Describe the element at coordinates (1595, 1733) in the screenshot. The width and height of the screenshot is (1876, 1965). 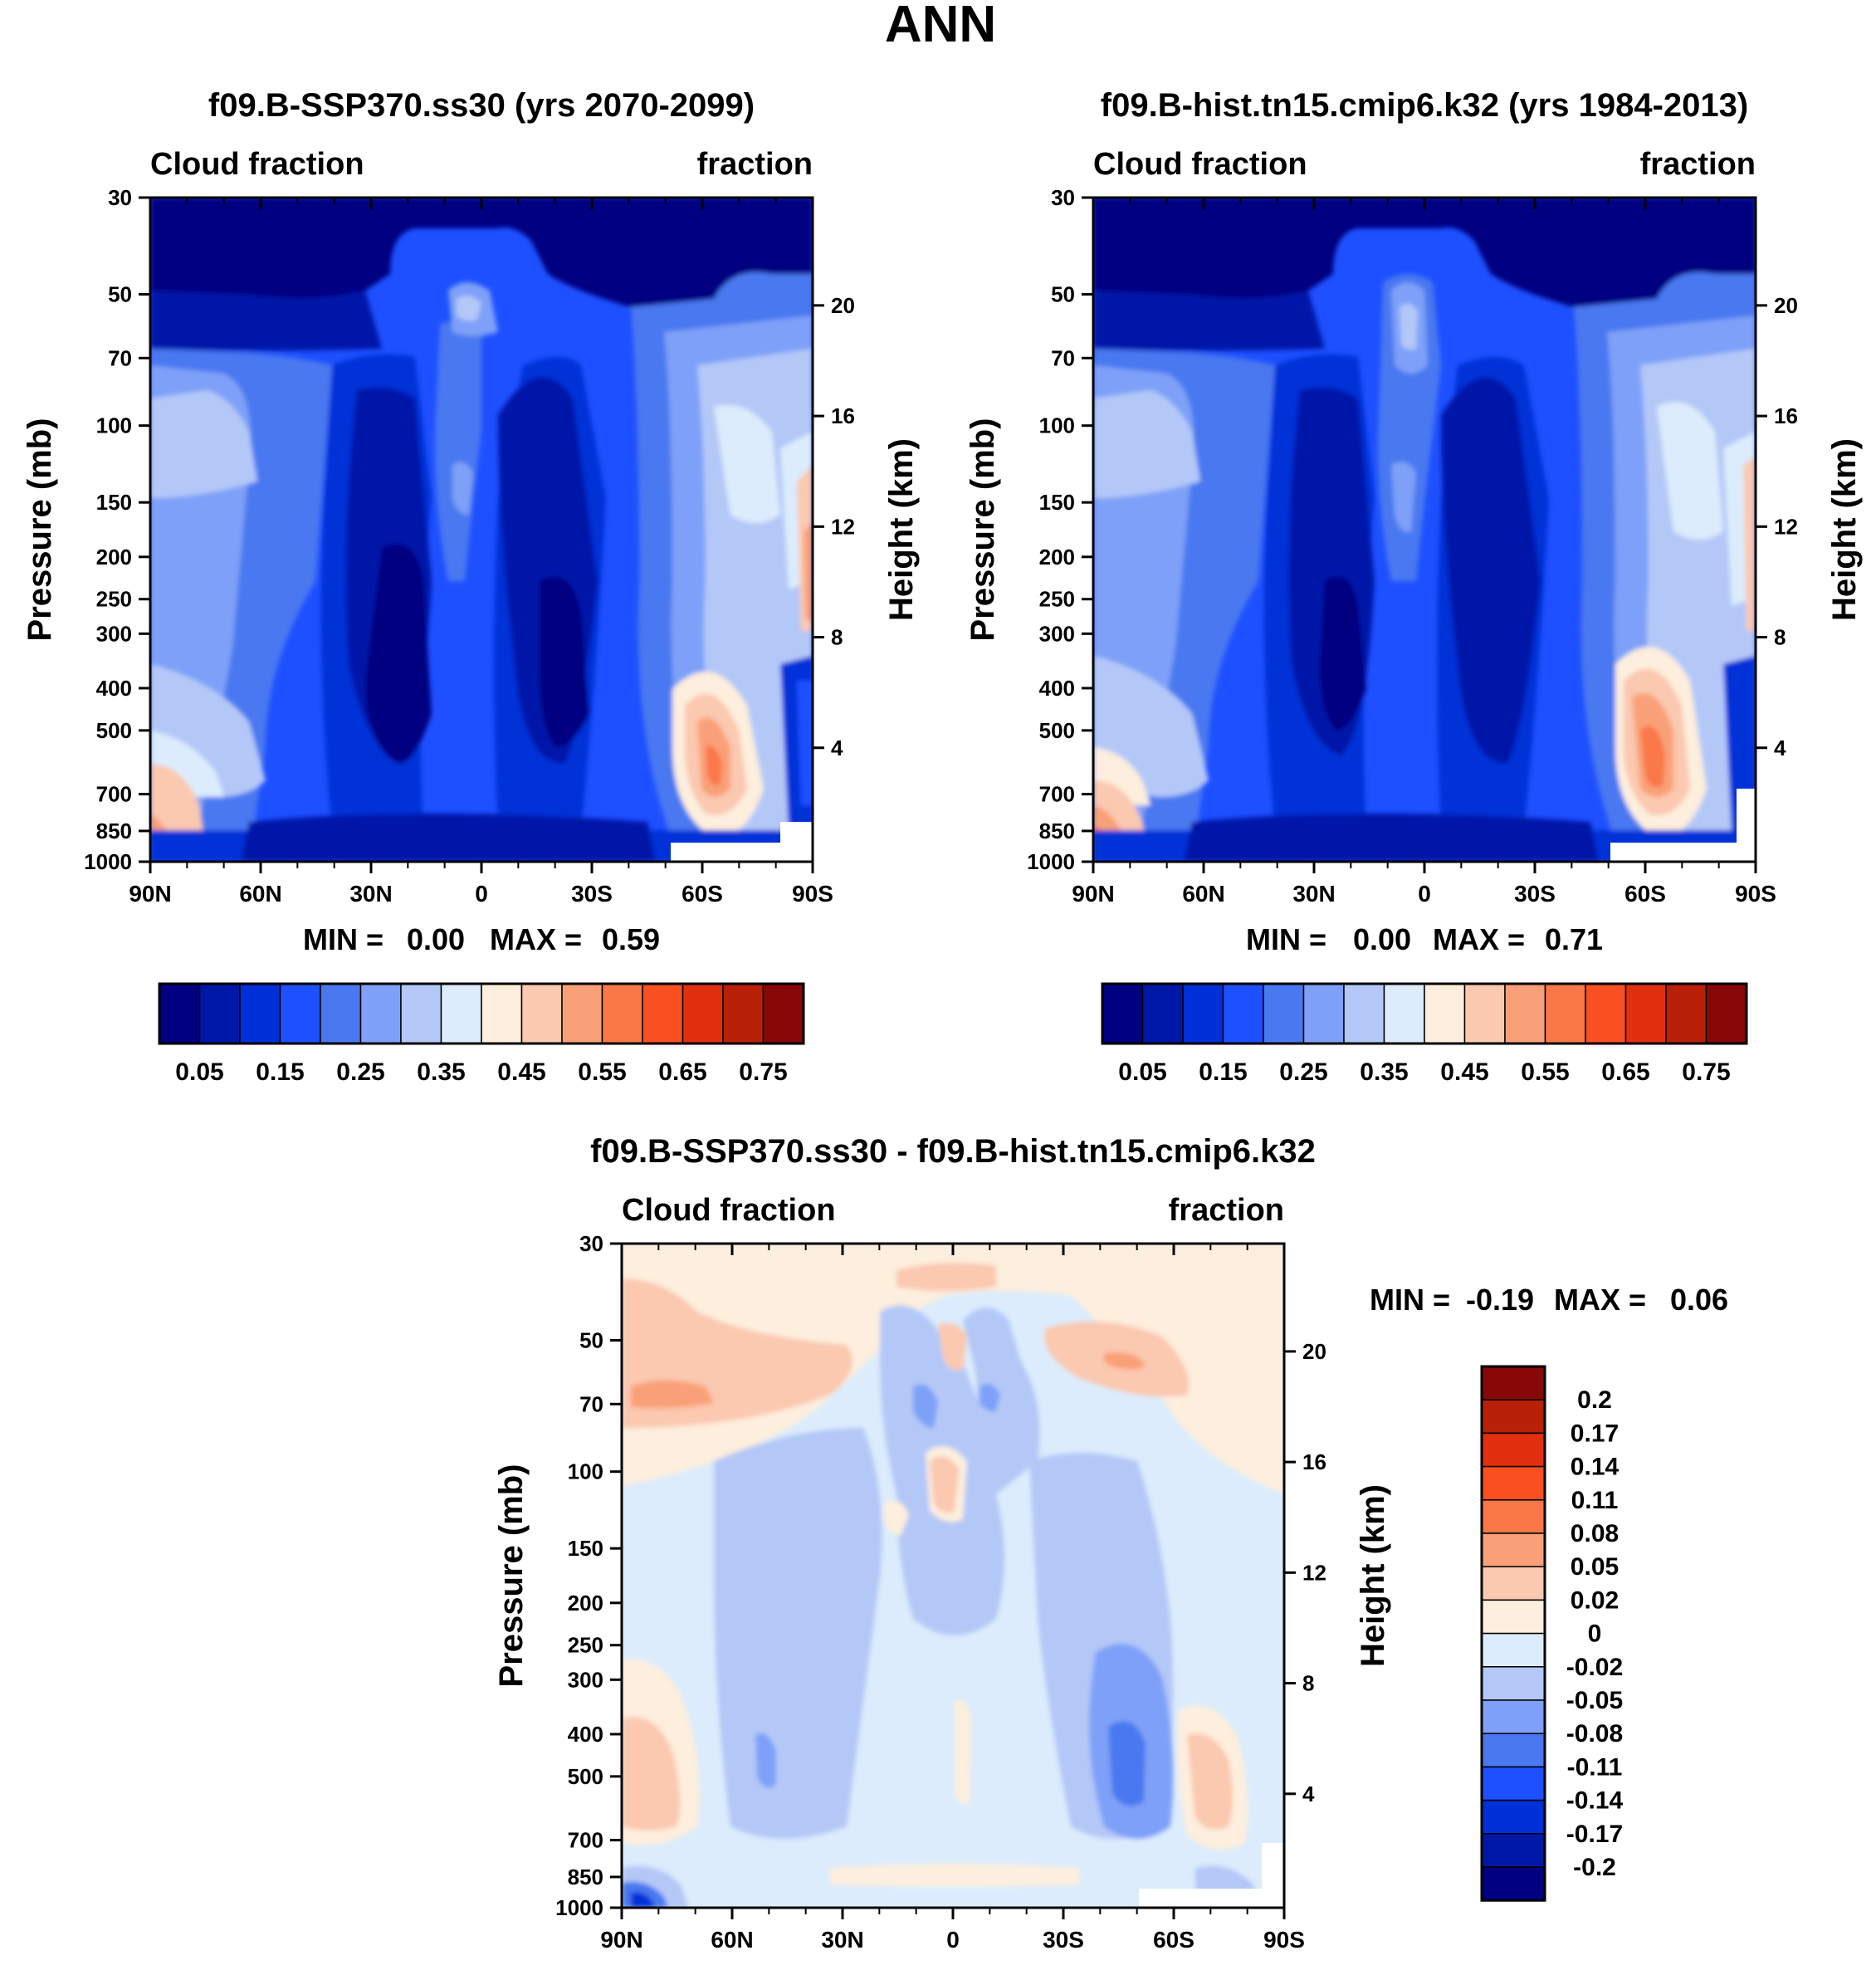
I see `colorbar-label: -0.08` at that location.